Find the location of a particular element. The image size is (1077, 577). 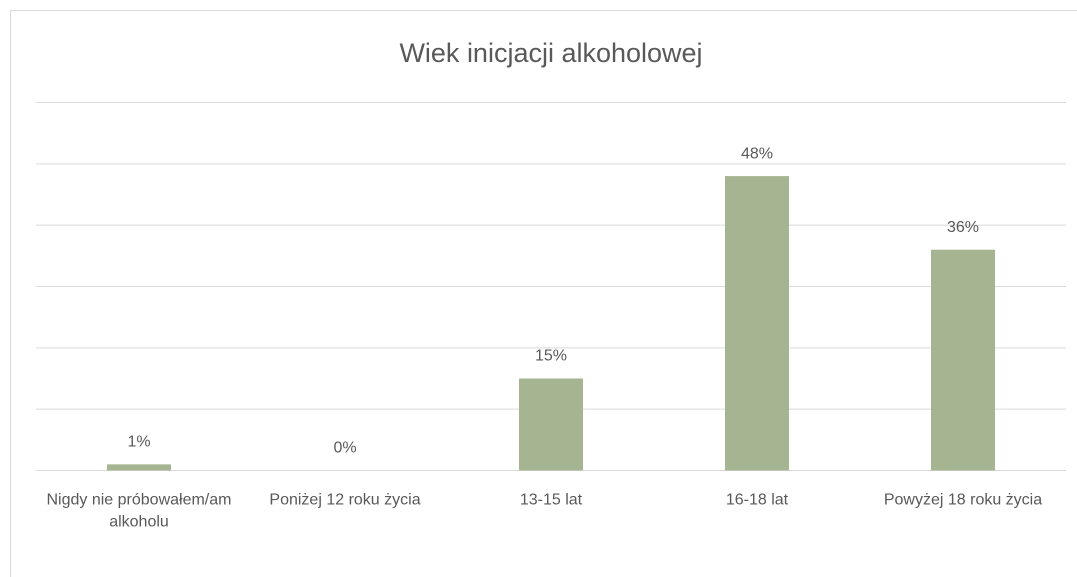

data-label: 0% is located at coordinates (344, 448).